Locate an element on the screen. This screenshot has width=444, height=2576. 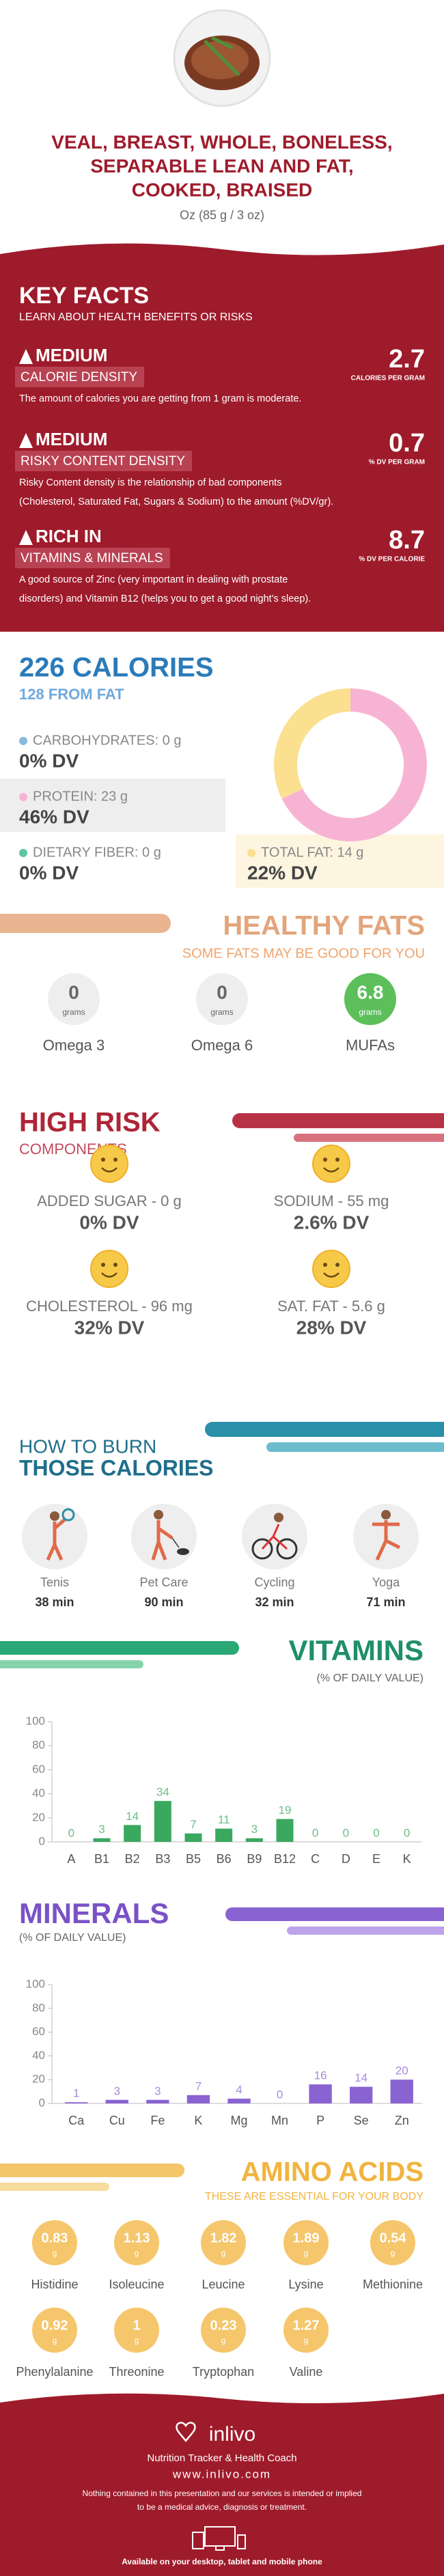
value-label: 16 is located at coordinates (320, 2075).